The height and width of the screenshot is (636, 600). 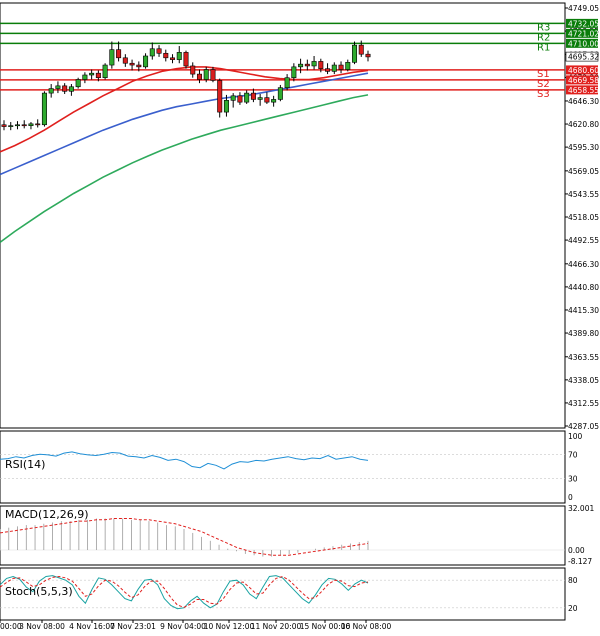 What do you see at coordinates (276, 626) in the screenshot?
I see `x-tick-label: 11 Nov 20:00` at bounding box center [276, 626].